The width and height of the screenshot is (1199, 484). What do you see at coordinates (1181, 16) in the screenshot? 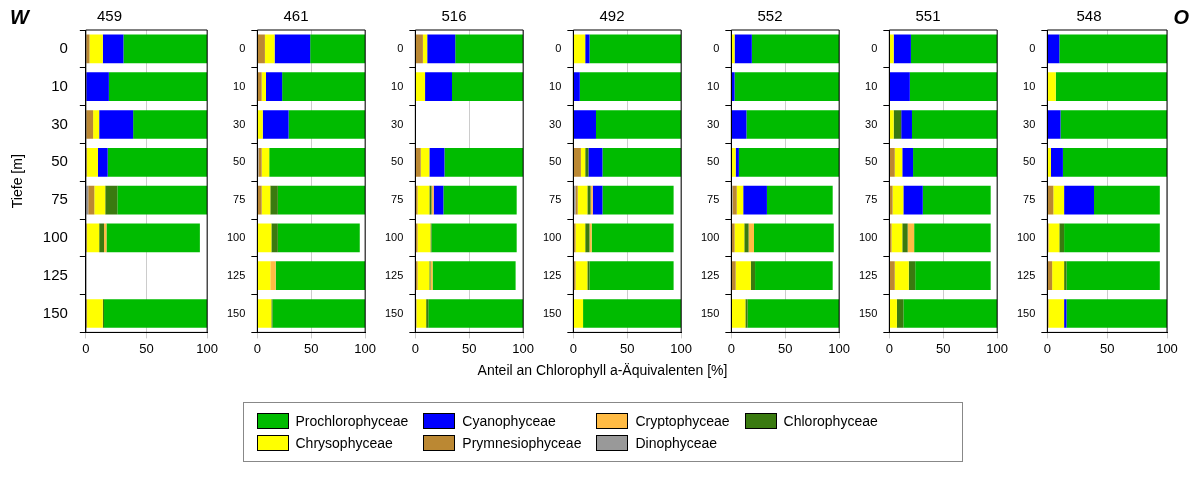
I see `text: O` at bounding box center [1181, 16].